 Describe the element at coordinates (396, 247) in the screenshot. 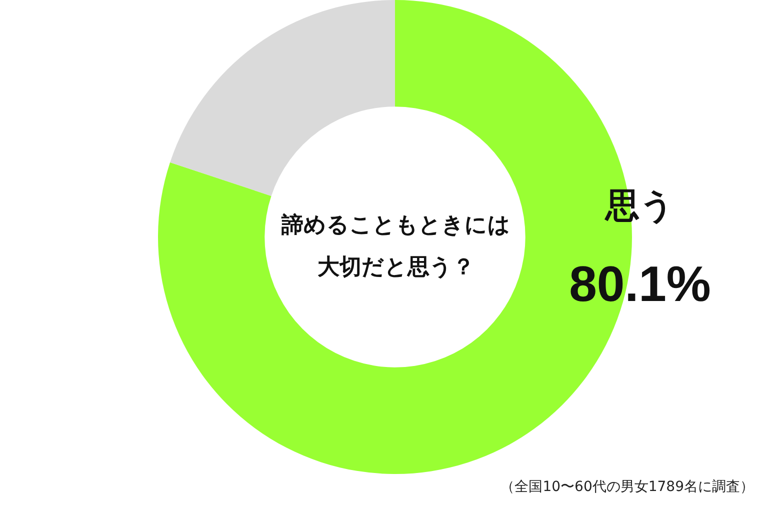

I see `text: 諦めることもときには大切だと思う？` at that location.